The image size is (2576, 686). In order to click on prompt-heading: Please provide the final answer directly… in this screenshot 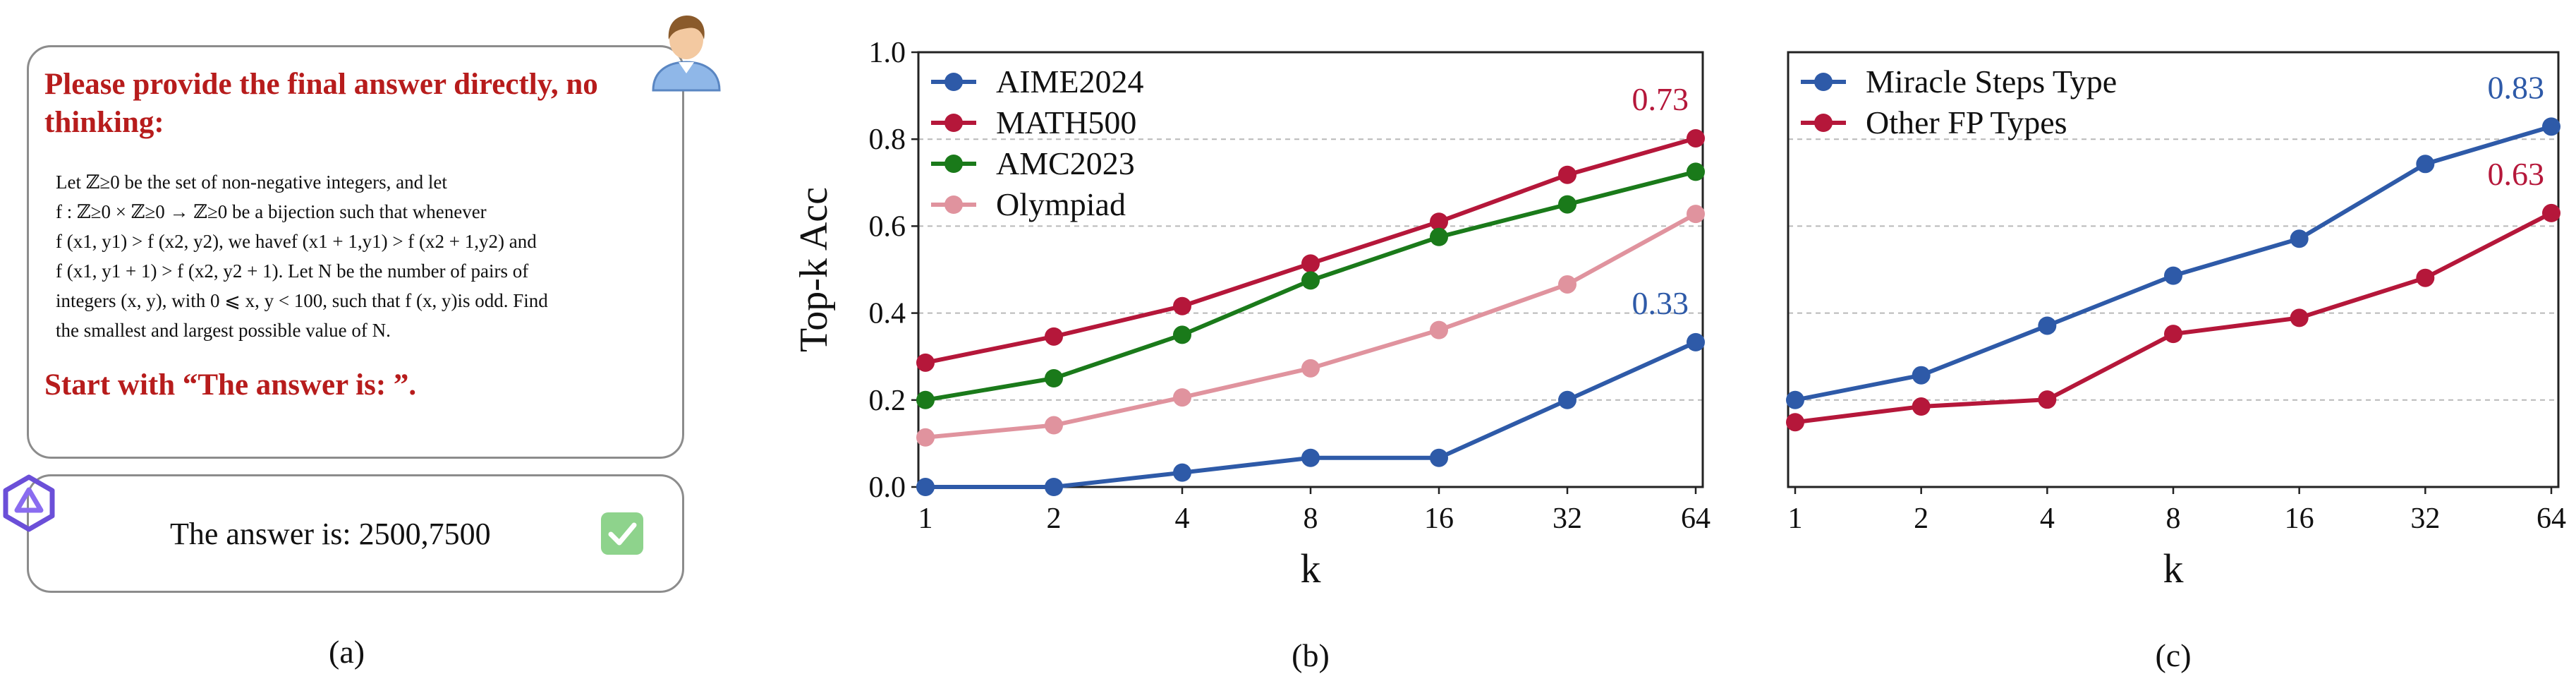, I will do `click(321, 103)`.